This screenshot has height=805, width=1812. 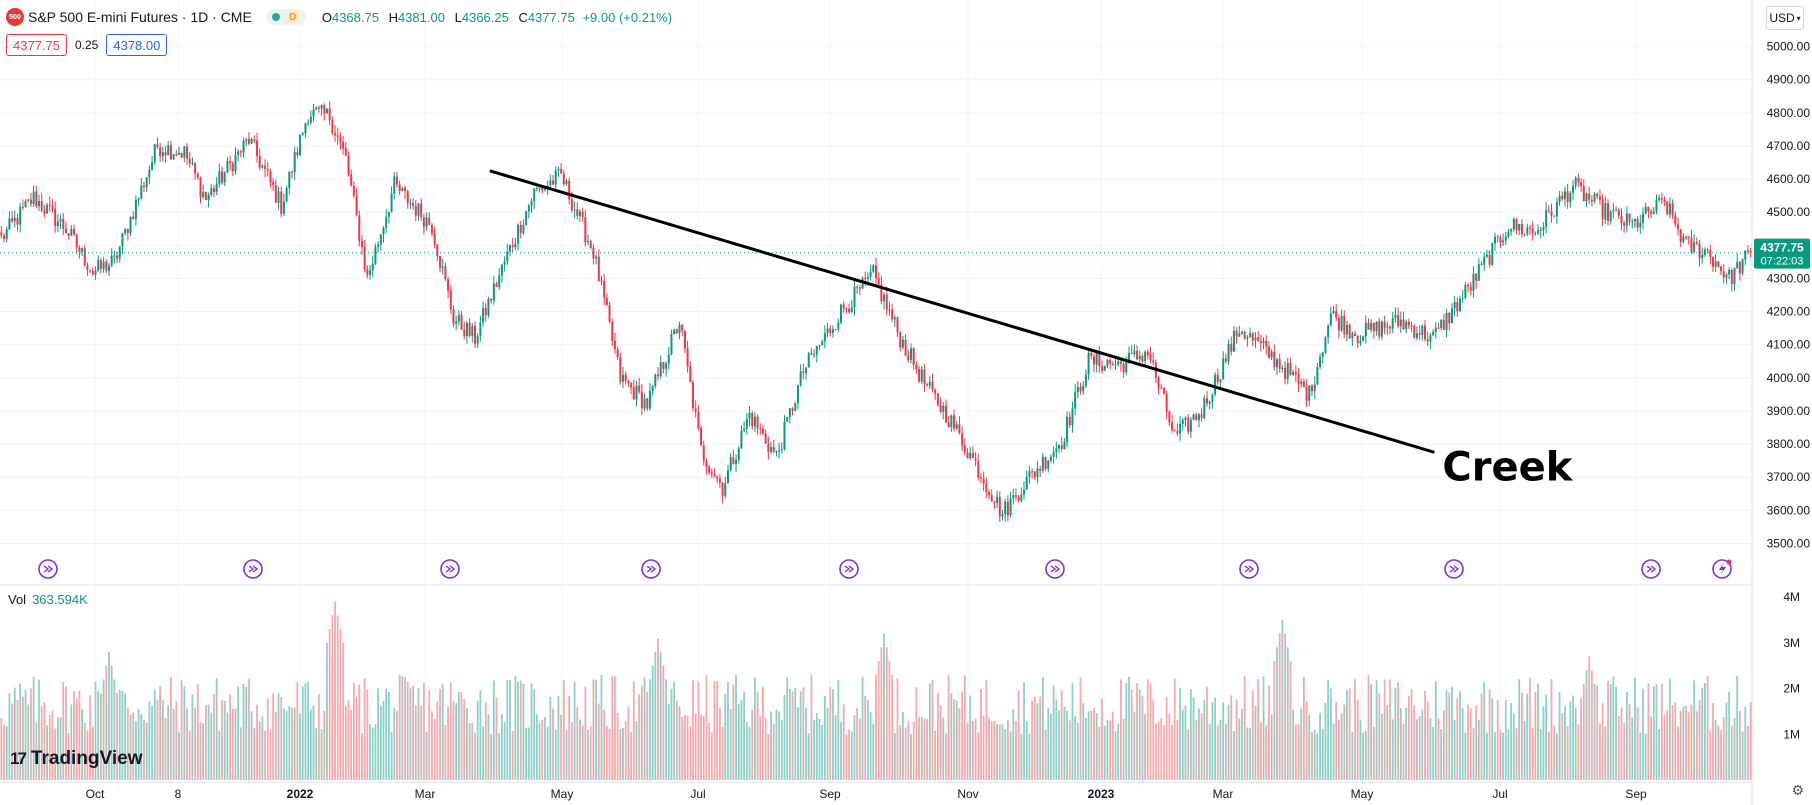 I want to click on volume-axis: 4M 3M 2M 1M, so click(x=1791, y=665).